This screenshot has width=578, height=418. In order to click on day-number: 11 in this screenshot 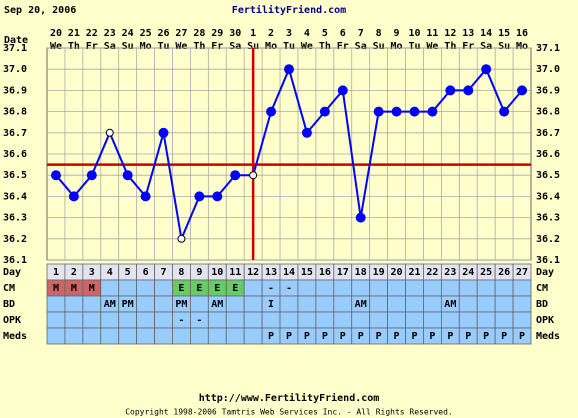, I will do `click(235, 272)`.